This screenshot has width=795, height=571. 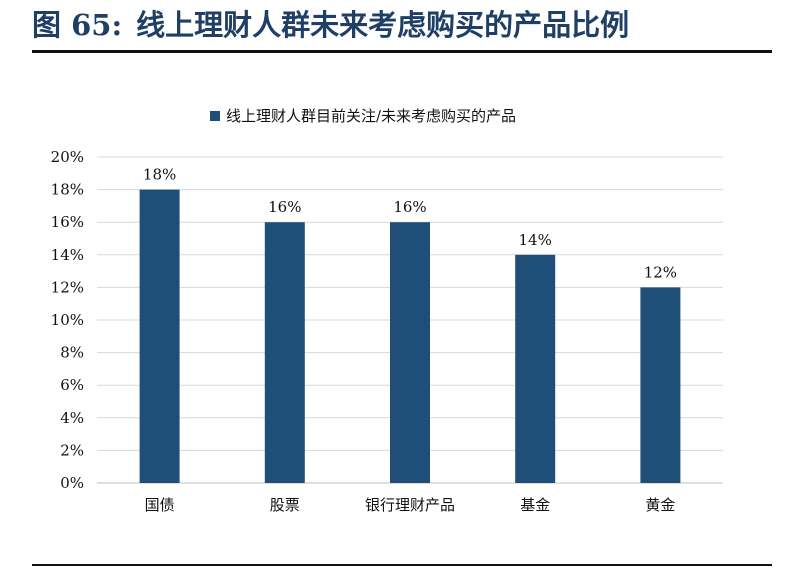 I want to click on legend-label: 线上理财人群目前关注/未来考虑购买的产品, so click(x=371, y=116).